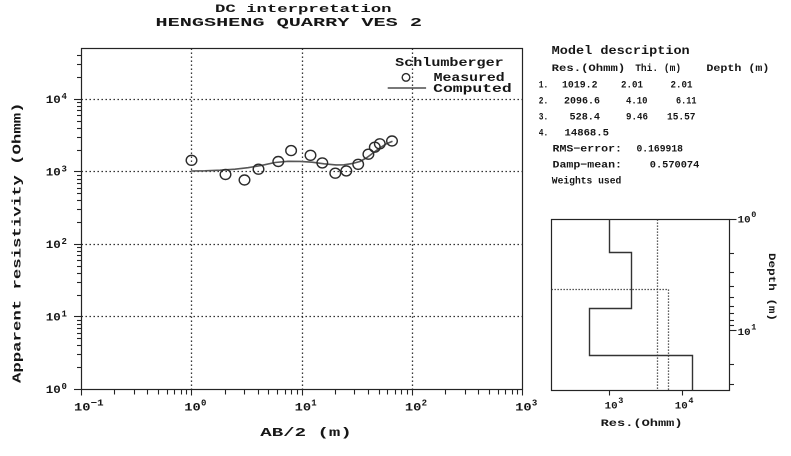  Describe the element at coordinates (580, 86) in the screenshot. I see `svg-text: 1019.2` at that location.